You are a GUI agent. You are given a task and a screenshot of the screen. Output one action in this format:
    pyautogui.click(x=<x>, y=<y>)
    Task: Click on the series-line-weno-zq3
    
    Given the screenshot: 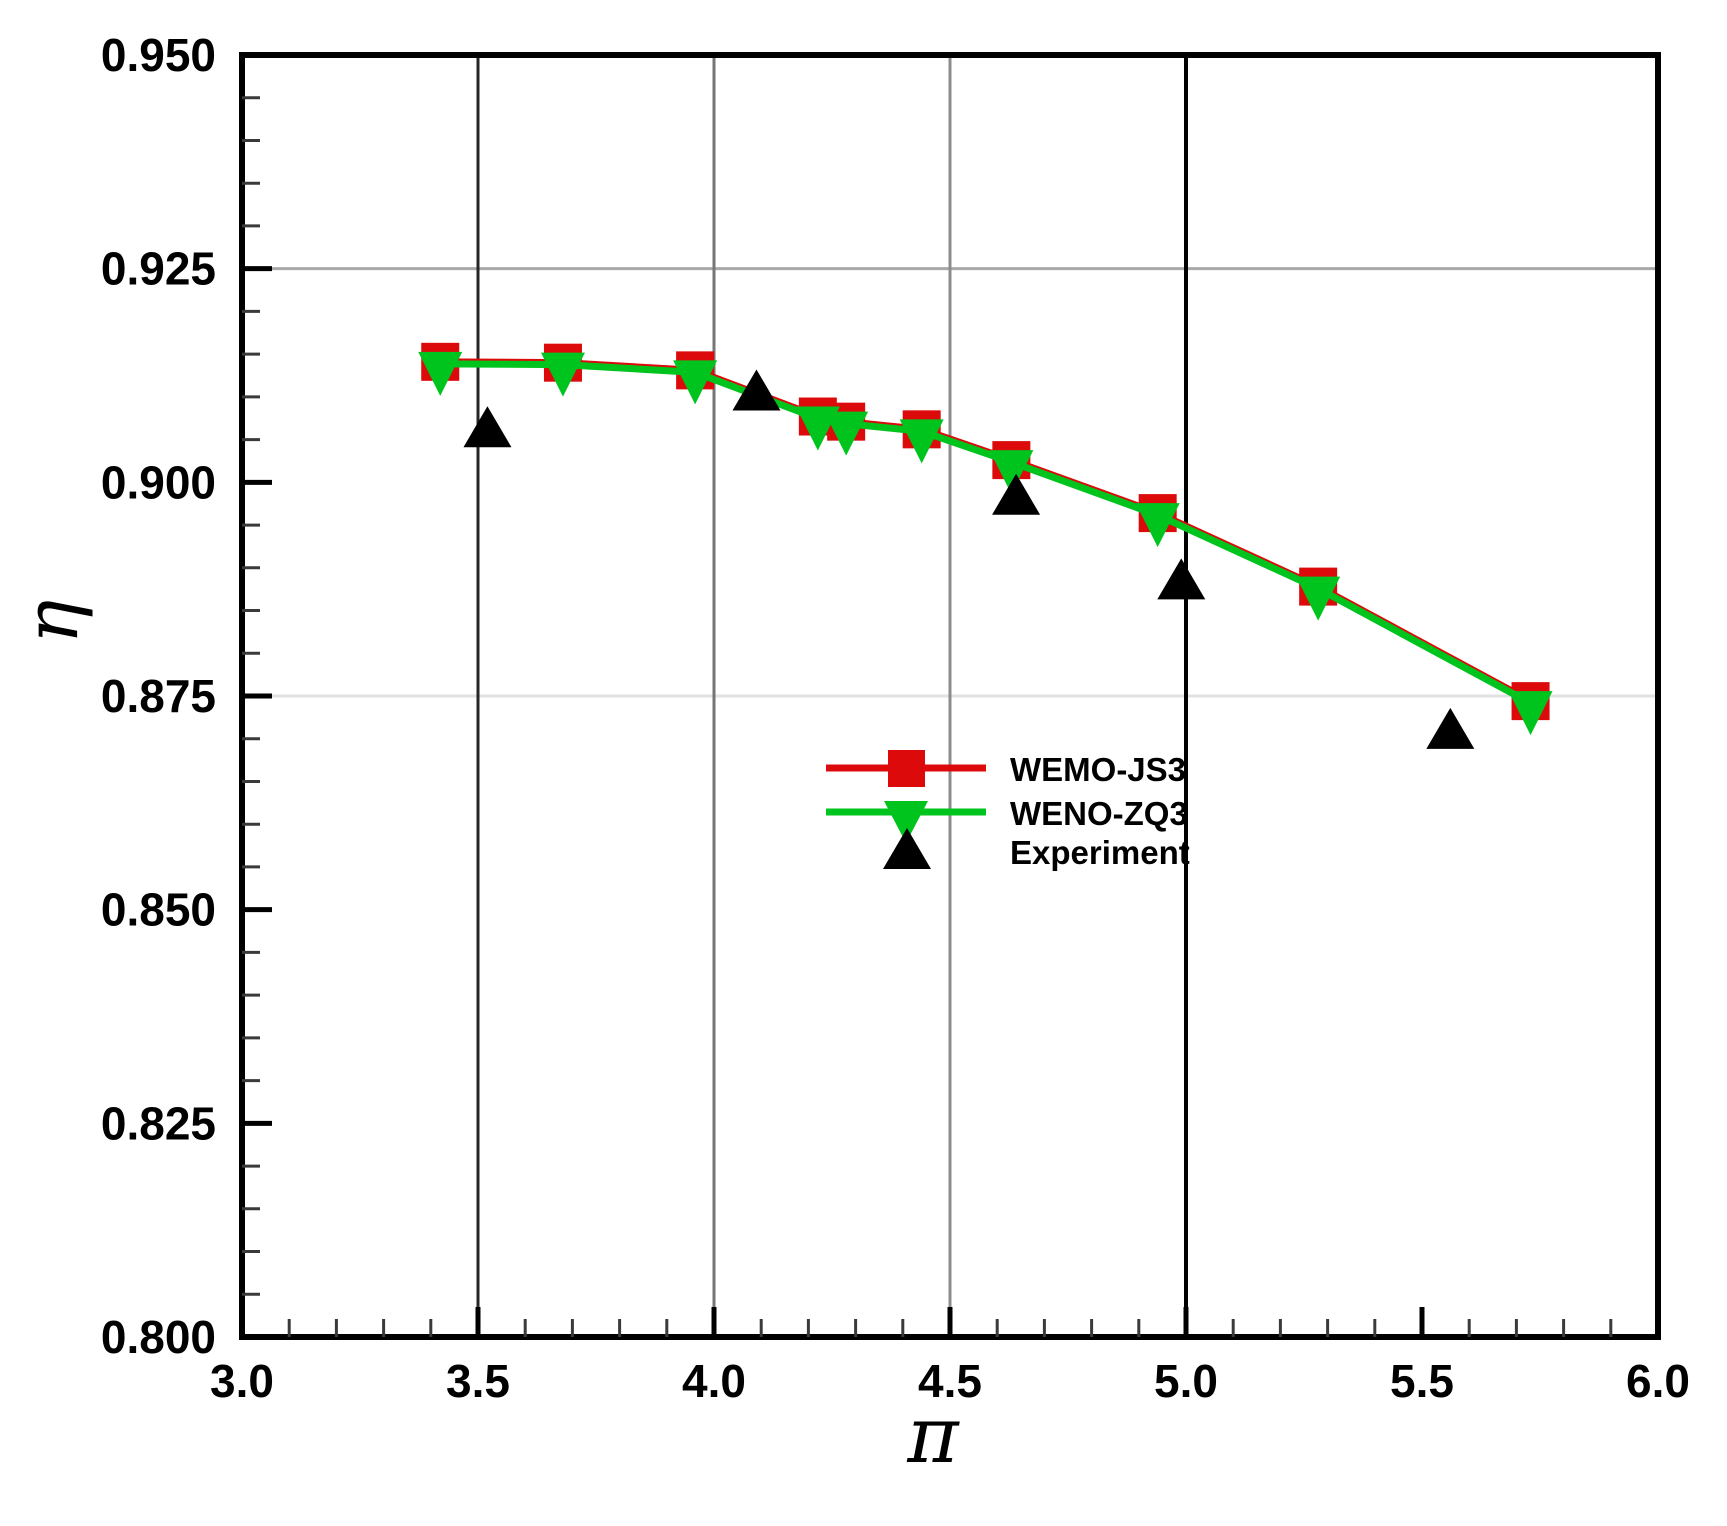 What is the action you would take?
    pyautogui.click(x=986, y=533)
    